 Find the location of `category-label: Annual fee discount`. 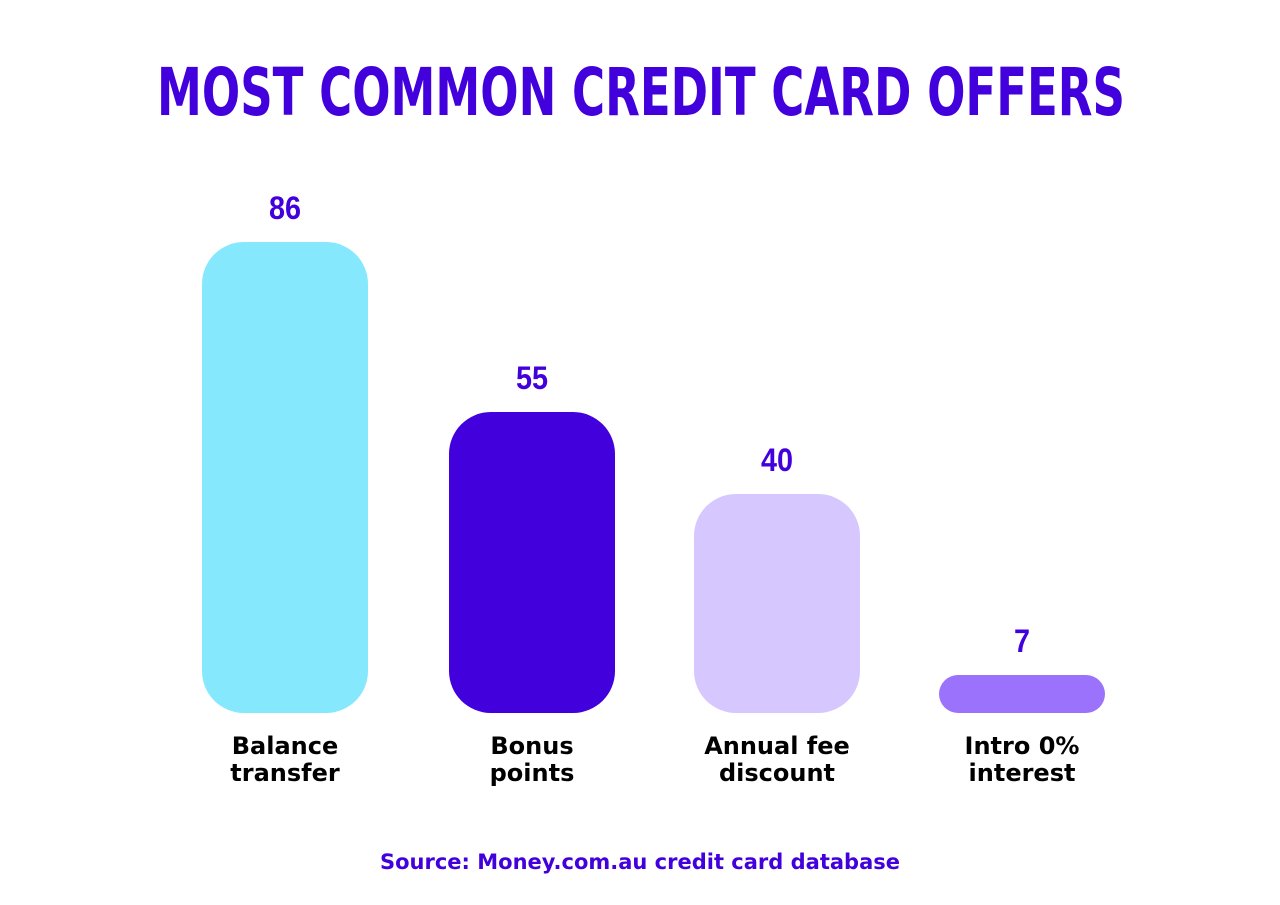

category-label: Annual fee discount is located at coordinates (777, 759).